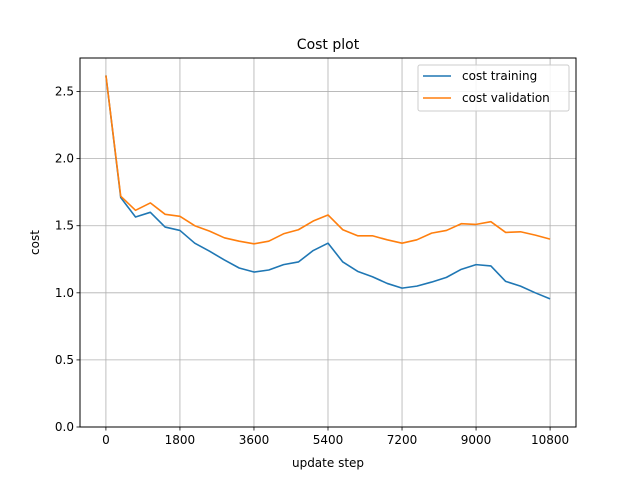 This screenshot has height=480, width=640. I want to click on y-axis-ticks: 0.0 0.5 1.0 1.5 2.0 2.5, so click(67, 259).